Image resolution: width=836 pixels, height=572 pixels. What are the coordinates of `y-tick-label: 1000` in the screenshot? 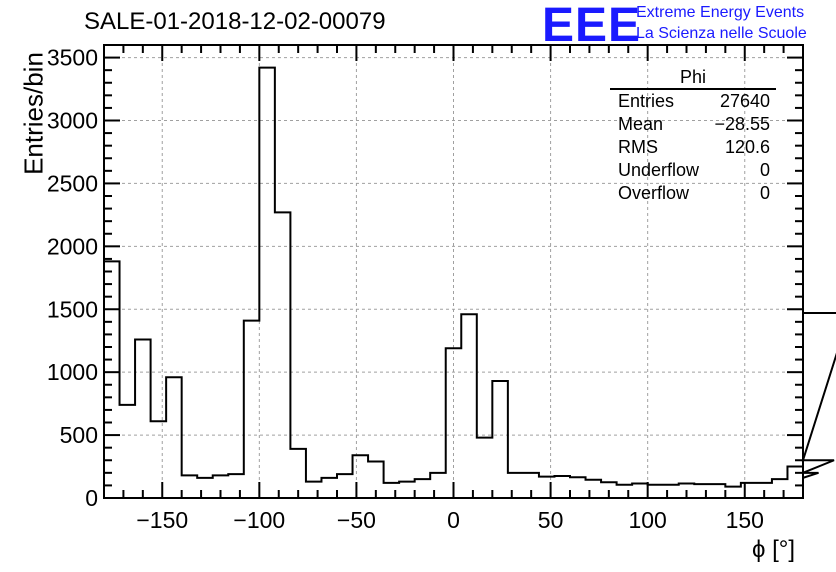 It's located at (72, 372).